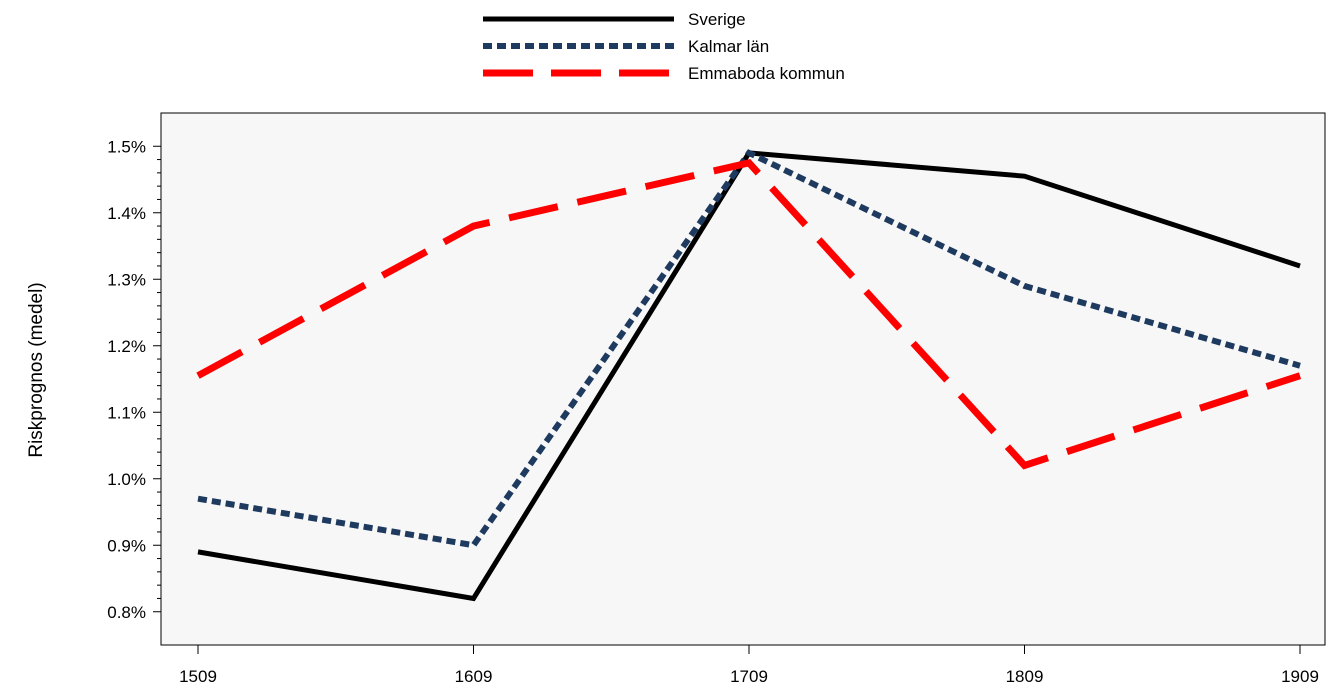  Describe the element at coordinates (126, 279) in the screenshot. I see `y-tick-label: 1.3%` at that location.